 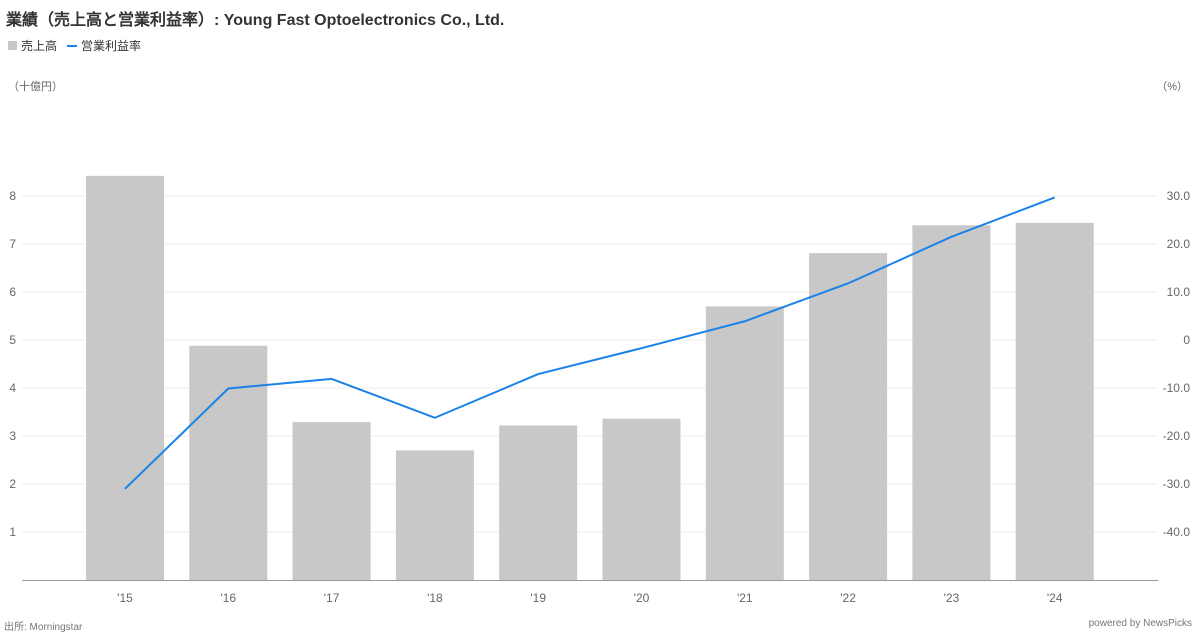 What do you see at coordinates (12, 340) in the screenshot?
I see `left-tick-label: 5` at bounding box center [12, 340].